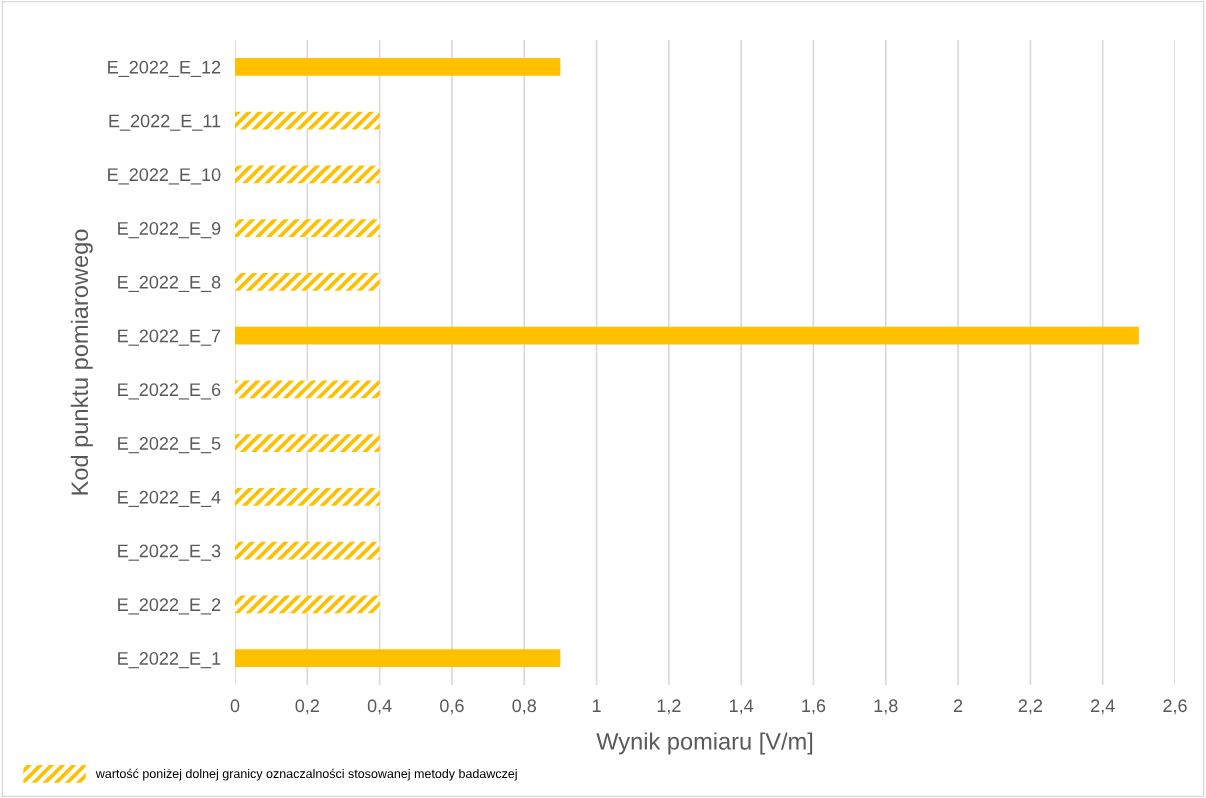  I want to click on y-tick-label: E_2022_E_11, so click(165, 122).